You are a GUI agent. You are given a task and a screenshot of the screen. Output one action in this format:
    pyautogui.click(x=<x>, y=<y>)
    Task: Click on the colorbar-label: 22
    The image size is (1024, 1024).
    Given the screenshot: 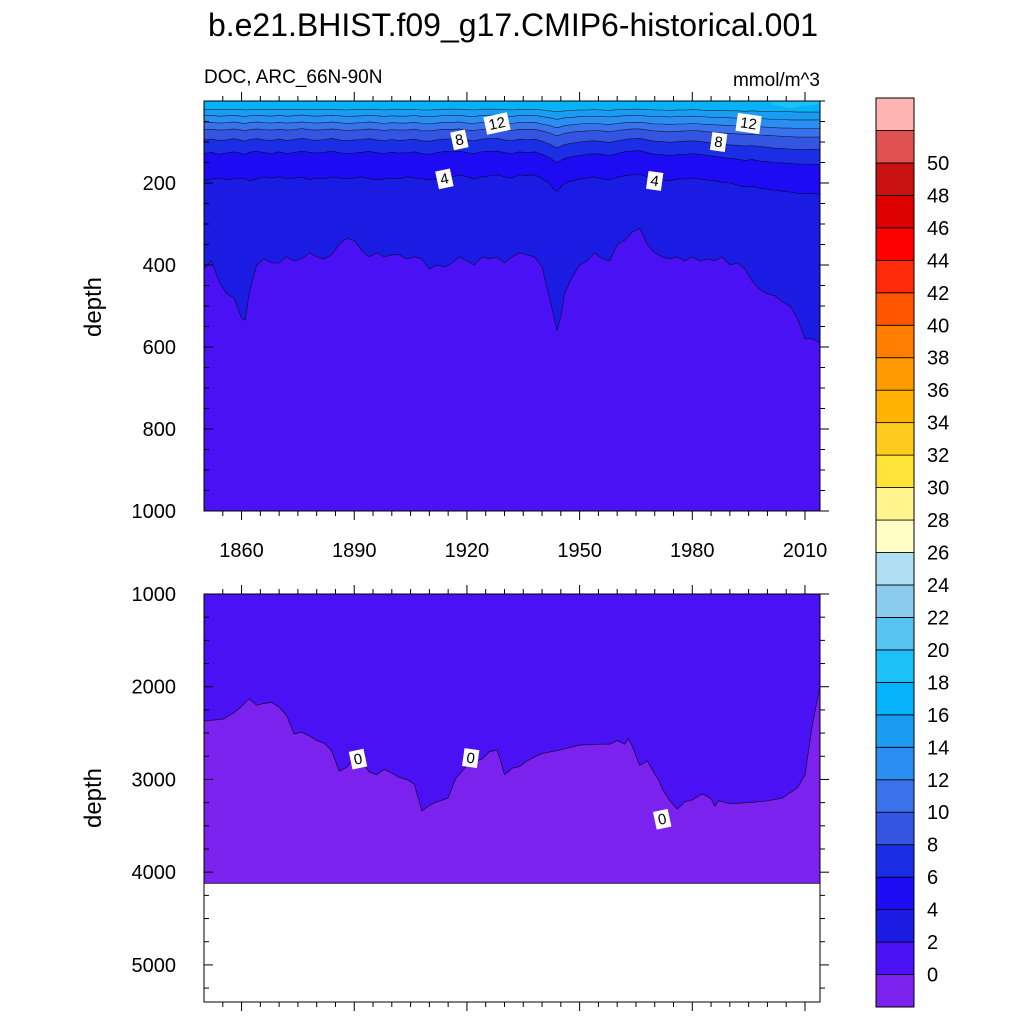 What is the action you would take?
    pyautogui.click(x=938, y=618)
    